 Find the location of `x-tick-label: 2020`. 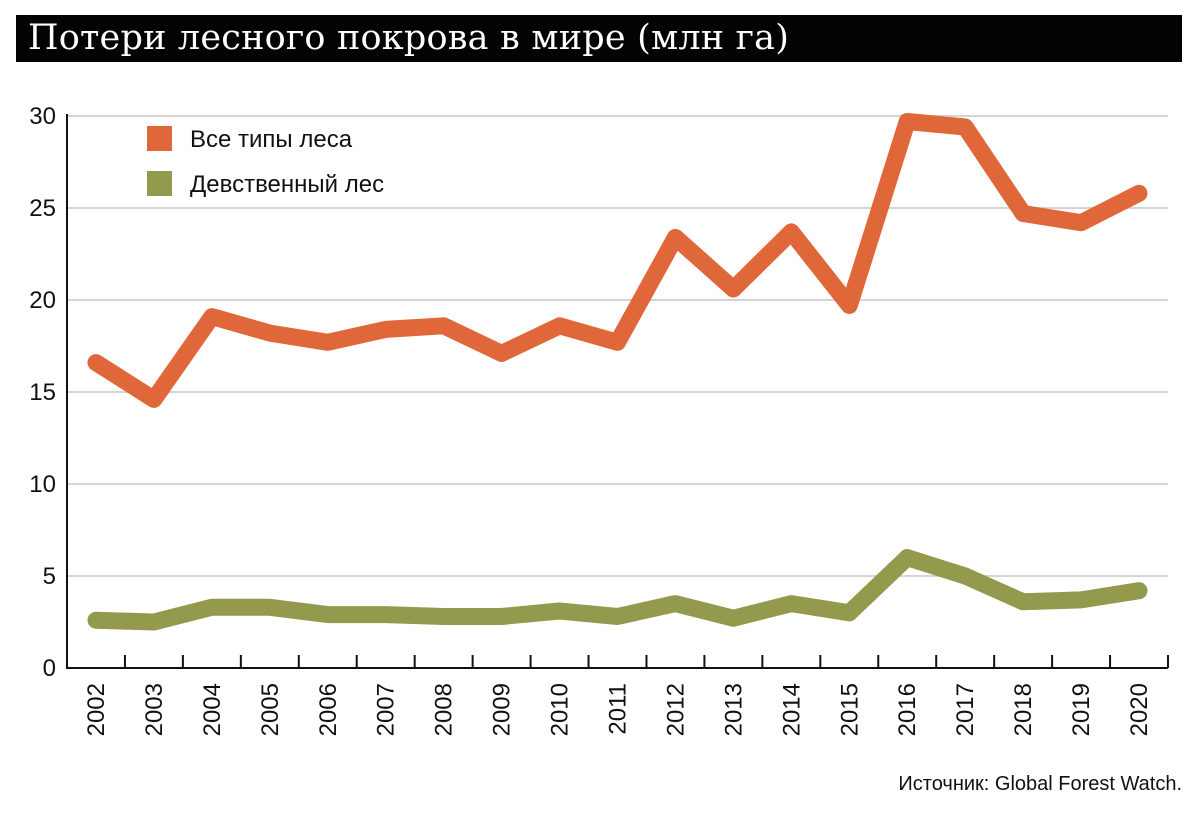

x-tick-label: 2020 is located at coordinates (1139, 709).